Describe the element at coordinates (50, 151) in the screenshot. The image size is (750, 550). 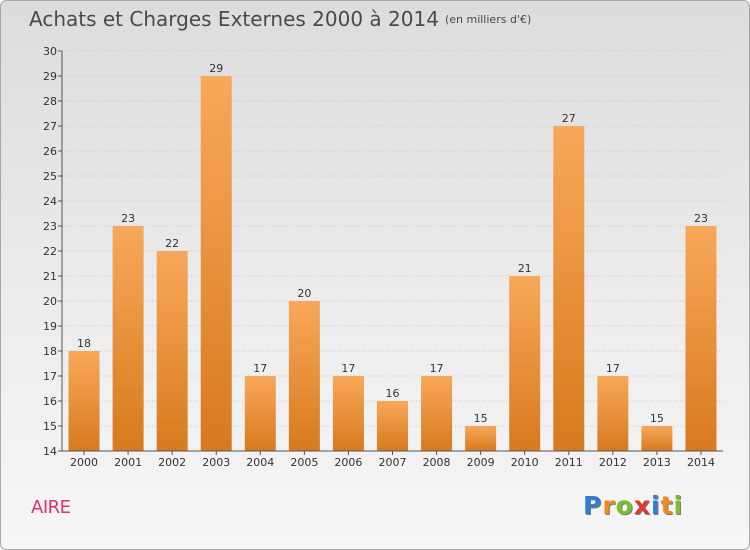
I see `y-tick-label: 26` at that location.